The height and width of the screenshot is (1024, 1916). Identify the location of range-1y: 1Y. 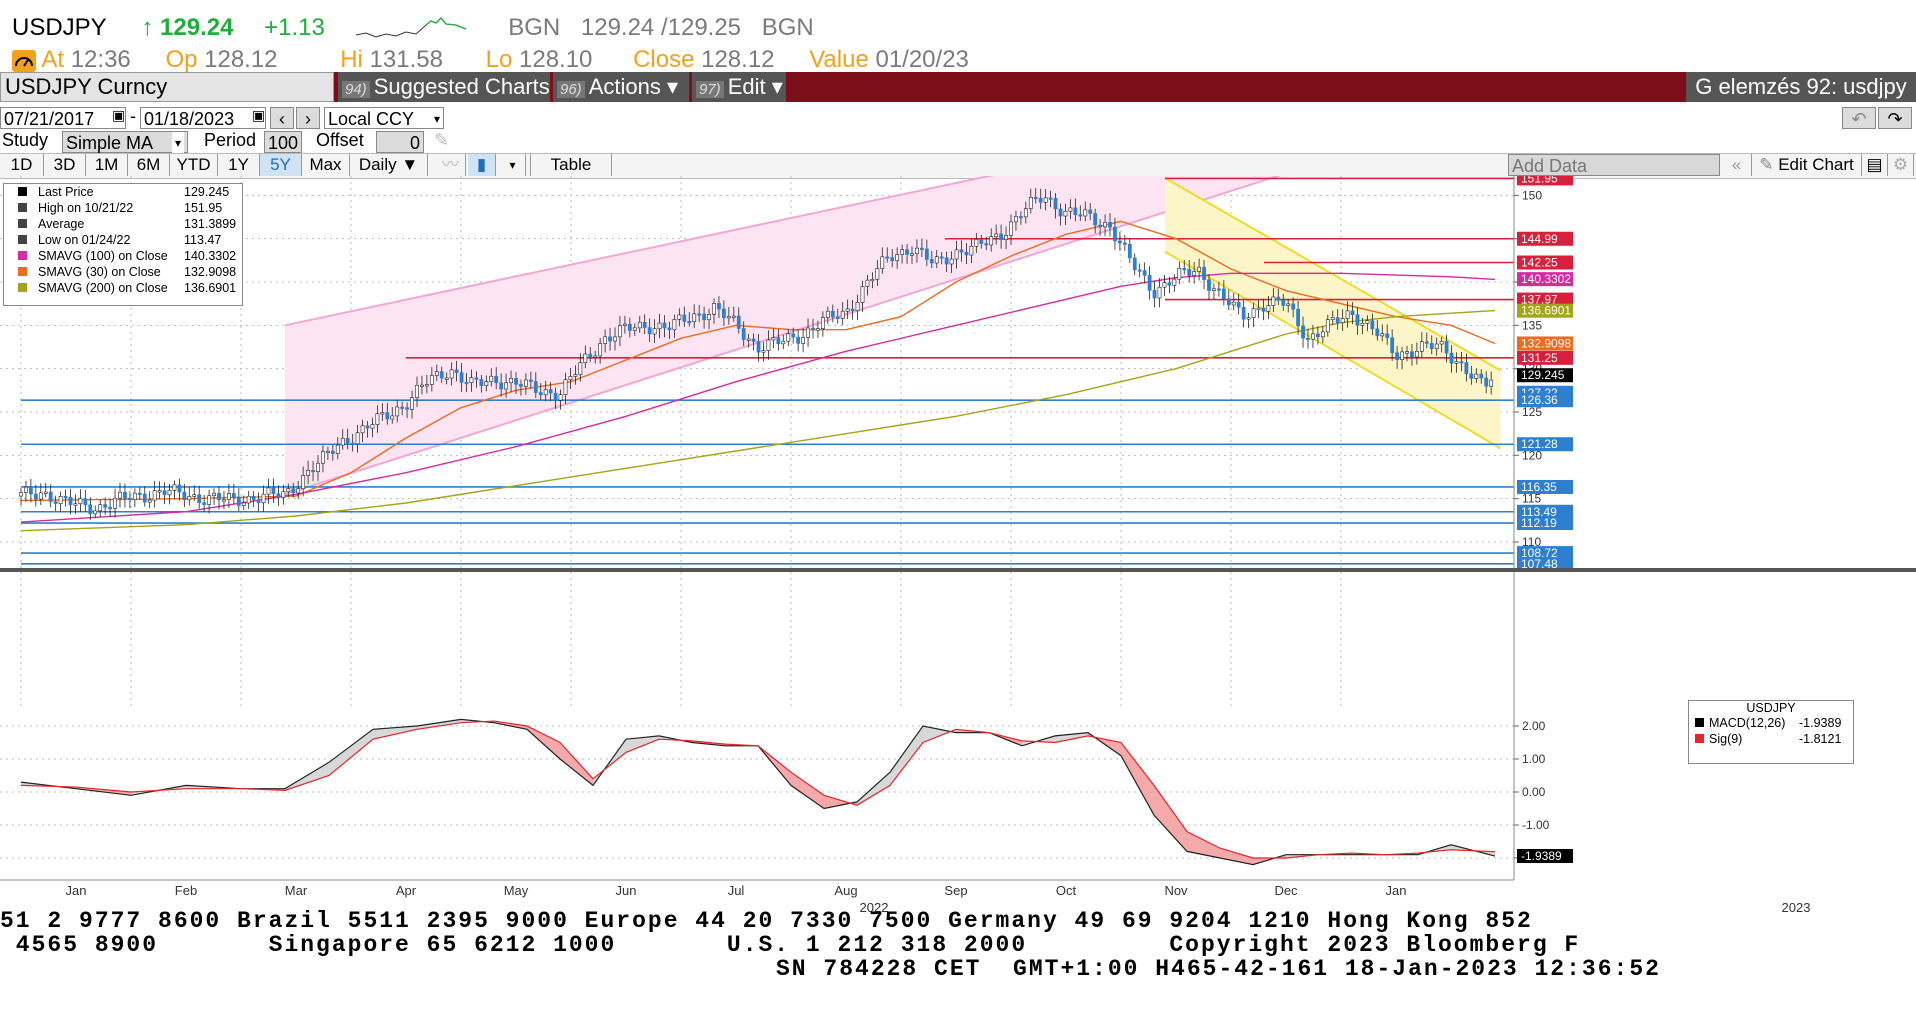
(239, 165).